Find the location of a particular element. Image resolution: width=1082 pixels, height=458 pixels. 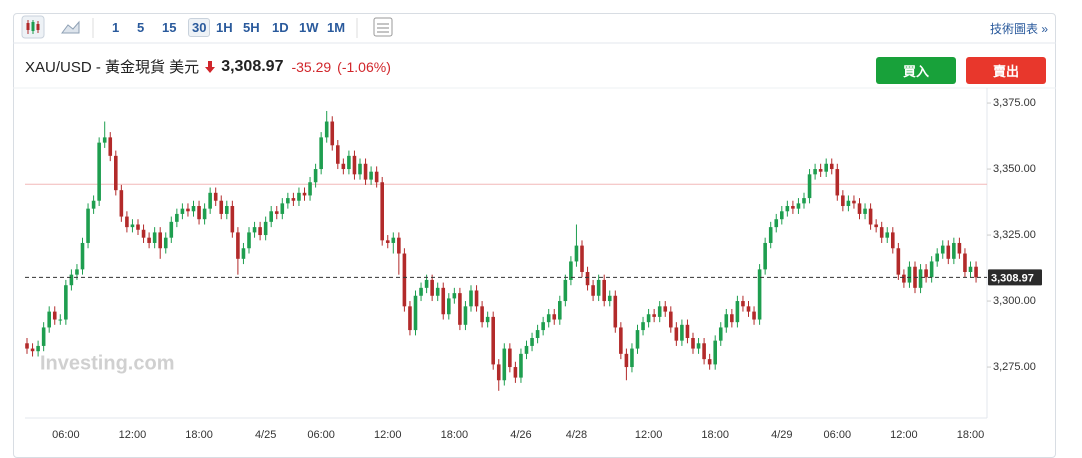

interval-button: 1D is located at coordinates (280, 27).